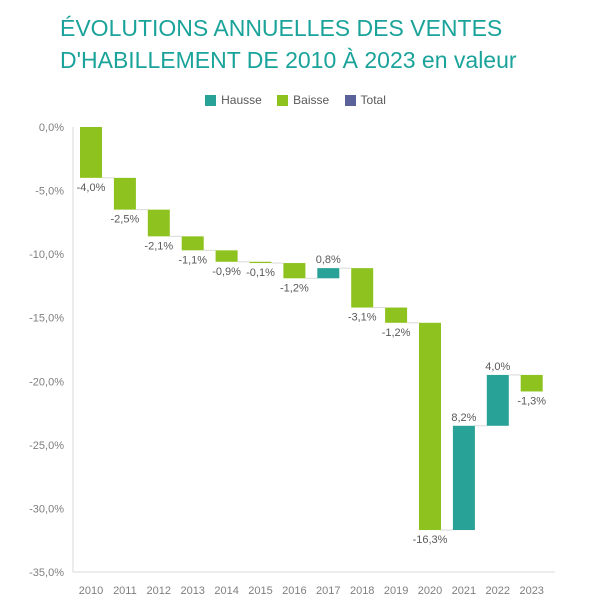 The height and width of the screenshot is (616, 591). I want to click on x-tick-label: 2015, so click(260, 591).